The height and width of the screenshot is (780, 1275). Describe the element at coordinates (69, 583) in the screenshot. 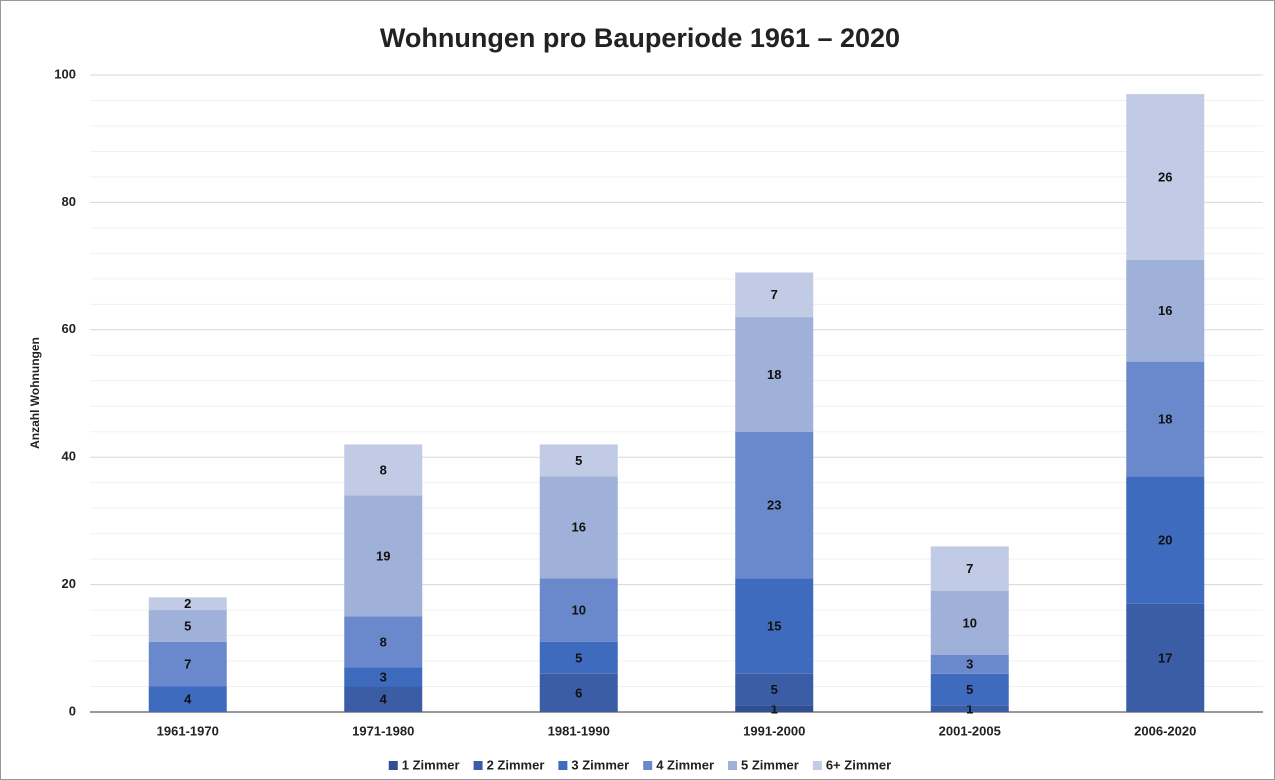

I see `y-tick-label: 20` at that location.